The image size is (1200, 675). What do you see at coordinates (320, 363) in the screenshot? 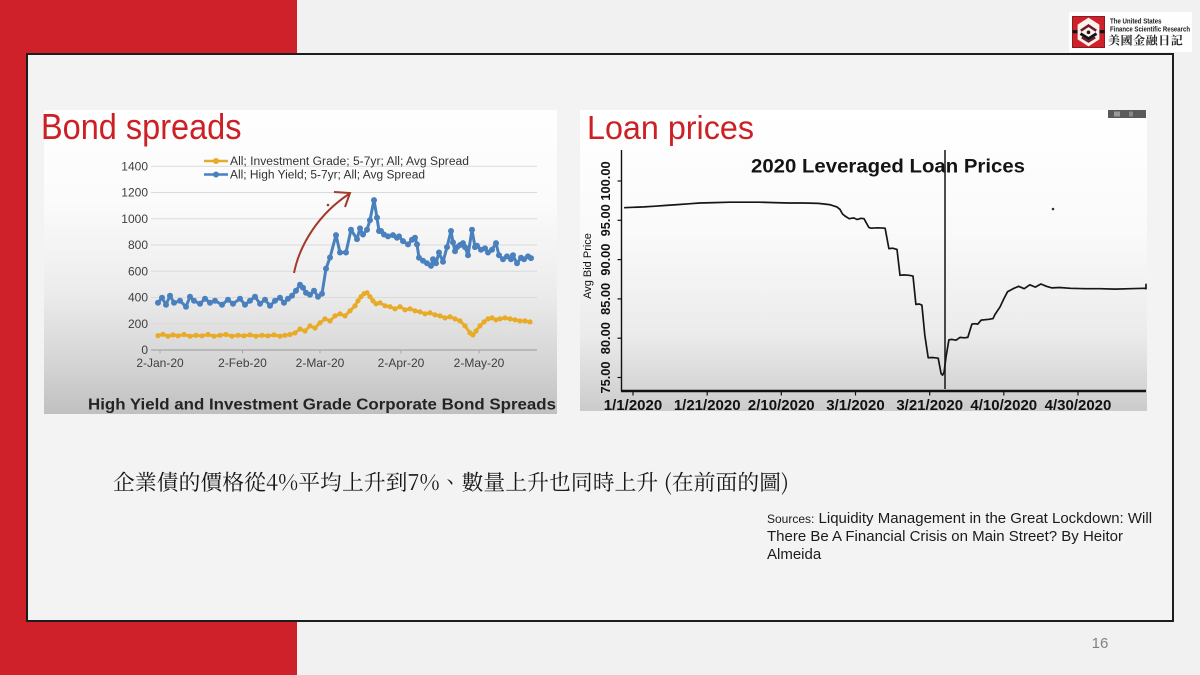
I see `svg-text: 2-Mar-20` at bounding box center [320, 363].